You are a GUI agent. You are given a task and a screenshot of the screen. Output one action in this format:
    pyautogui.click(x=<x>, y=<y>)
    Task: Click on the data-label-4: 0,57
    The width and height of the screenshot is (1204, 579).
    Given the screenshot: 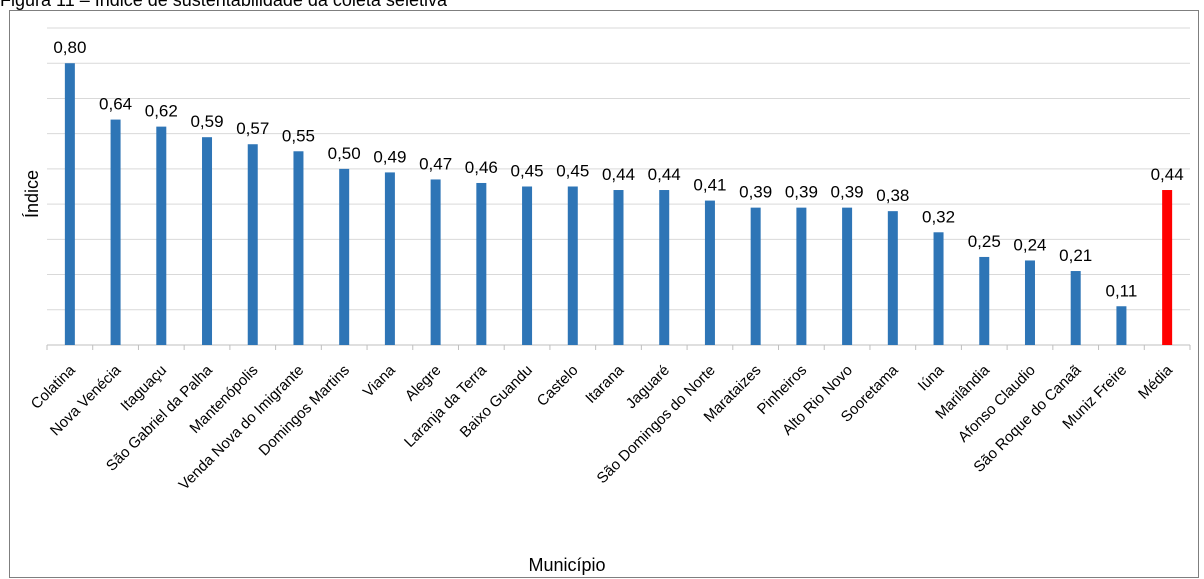 What is the action you would take?
    pyautogui.click(x=252, y=128)
    